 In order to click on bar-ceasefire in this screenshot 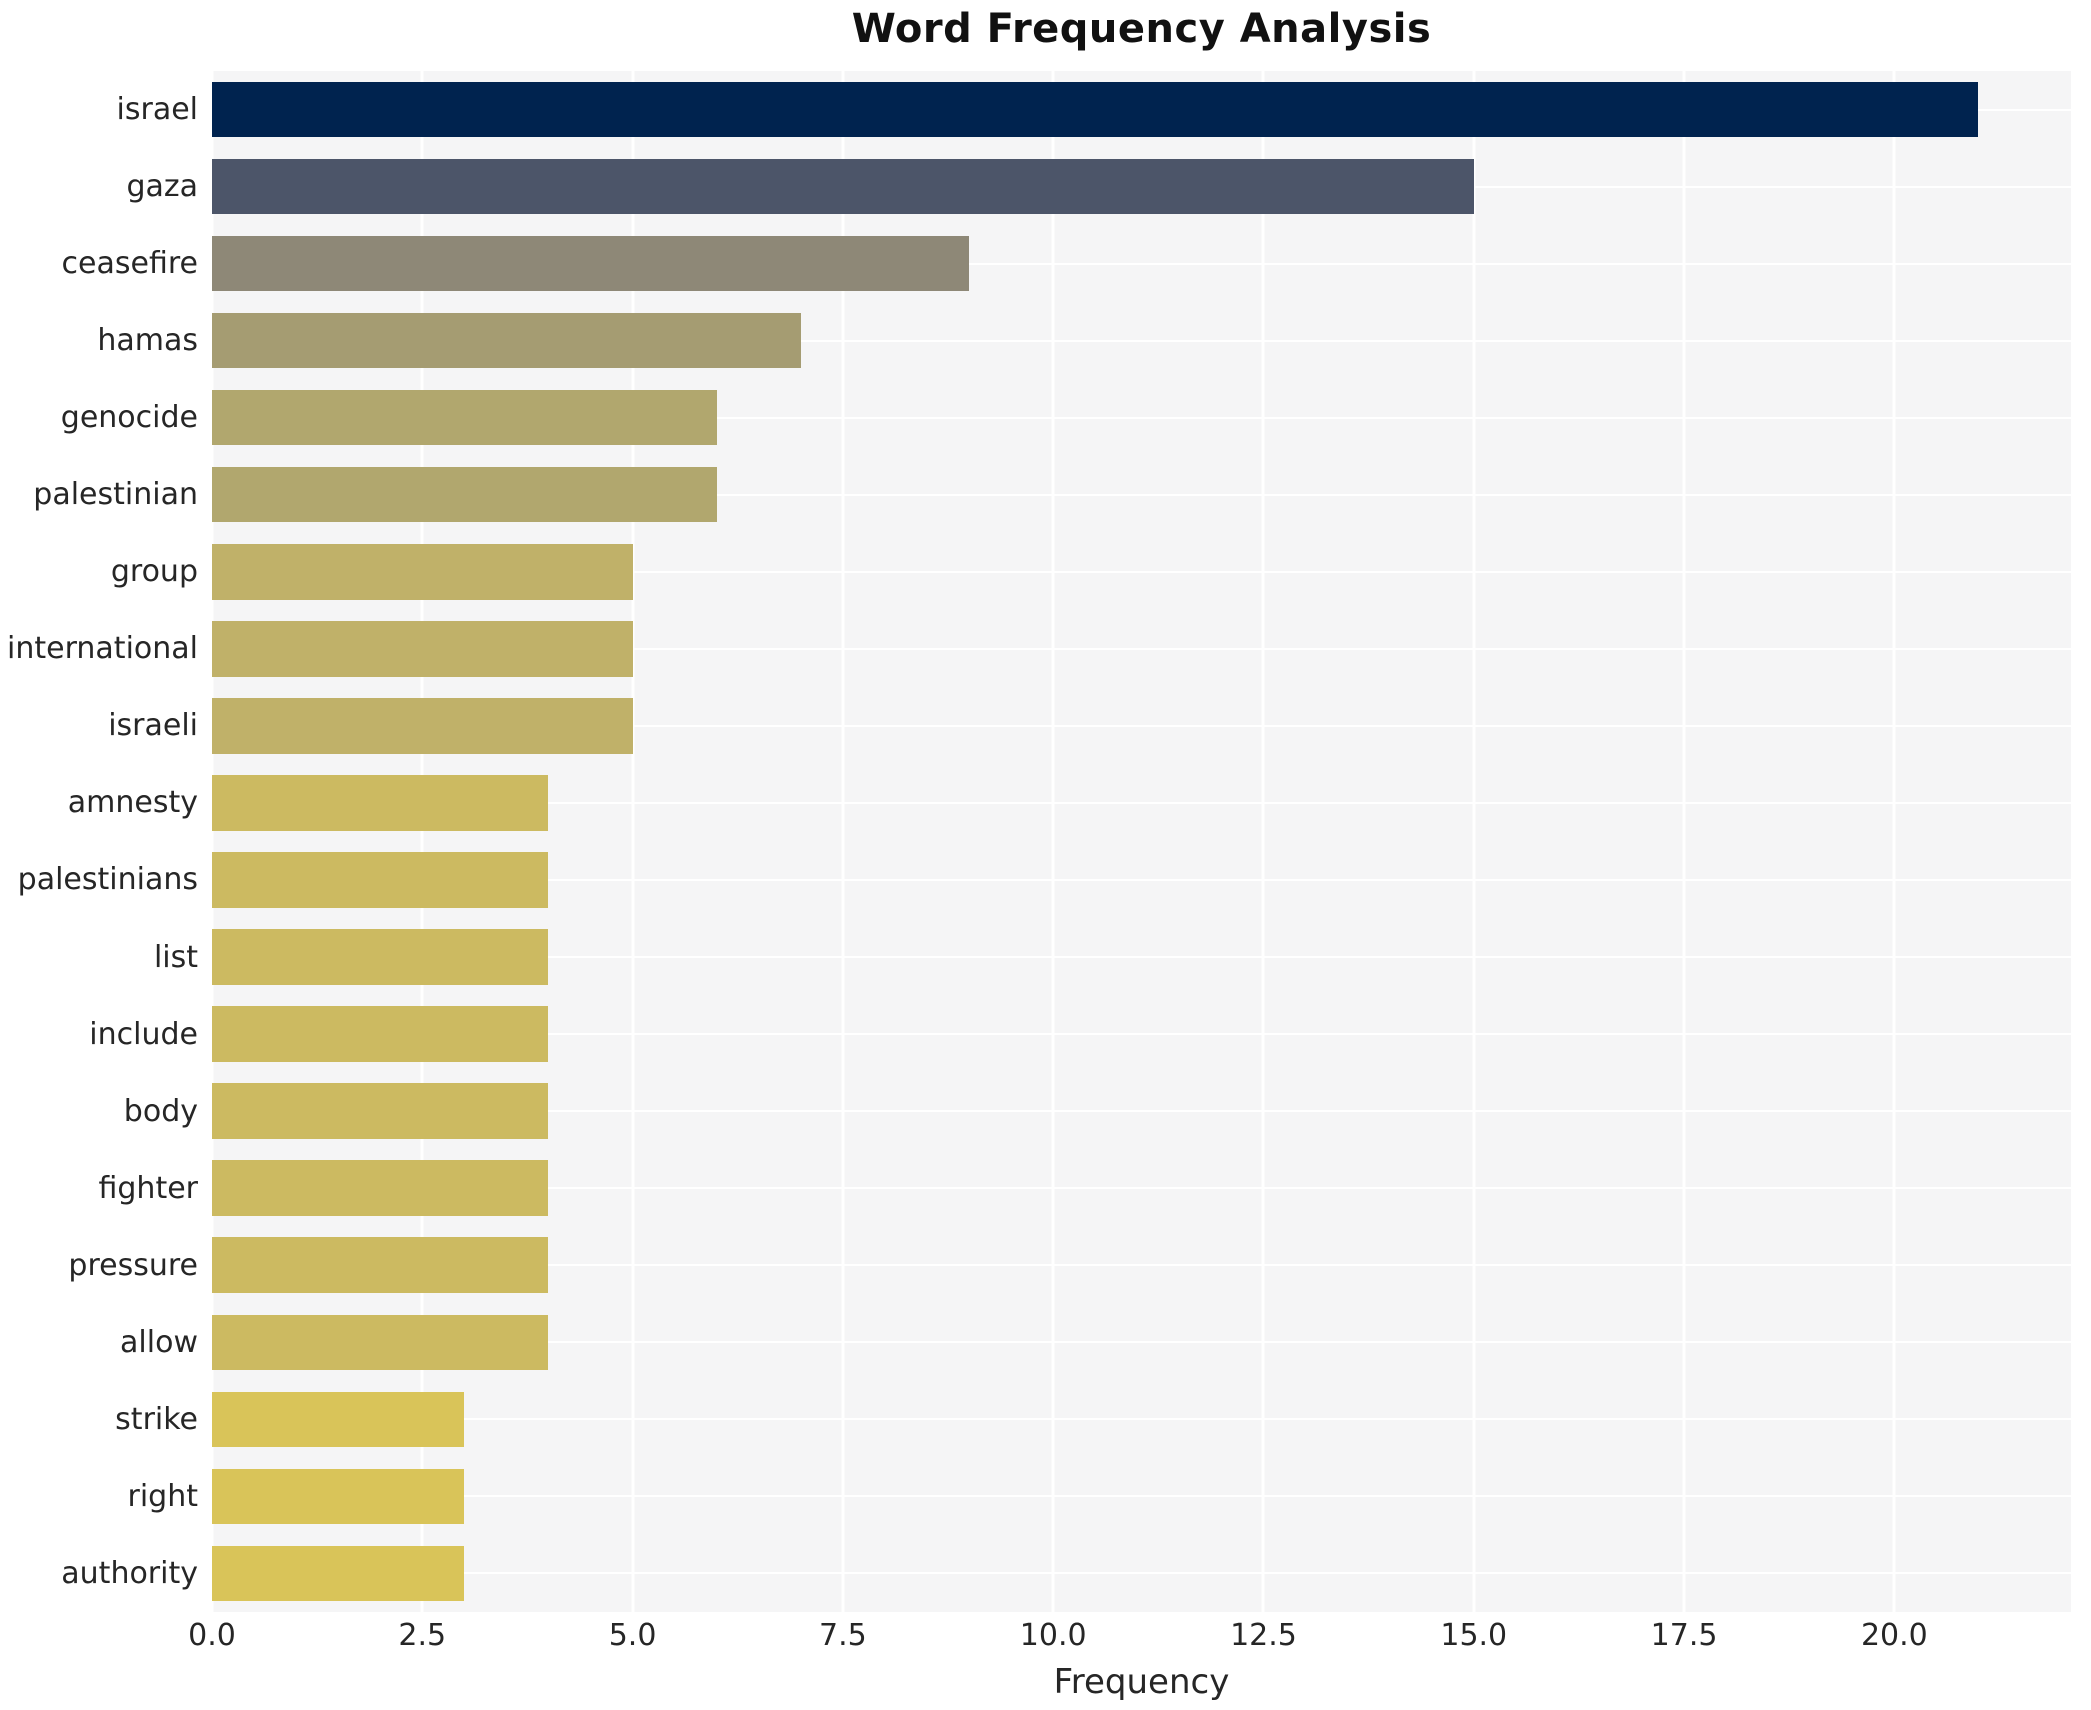, I will do `click(591, 263)`.